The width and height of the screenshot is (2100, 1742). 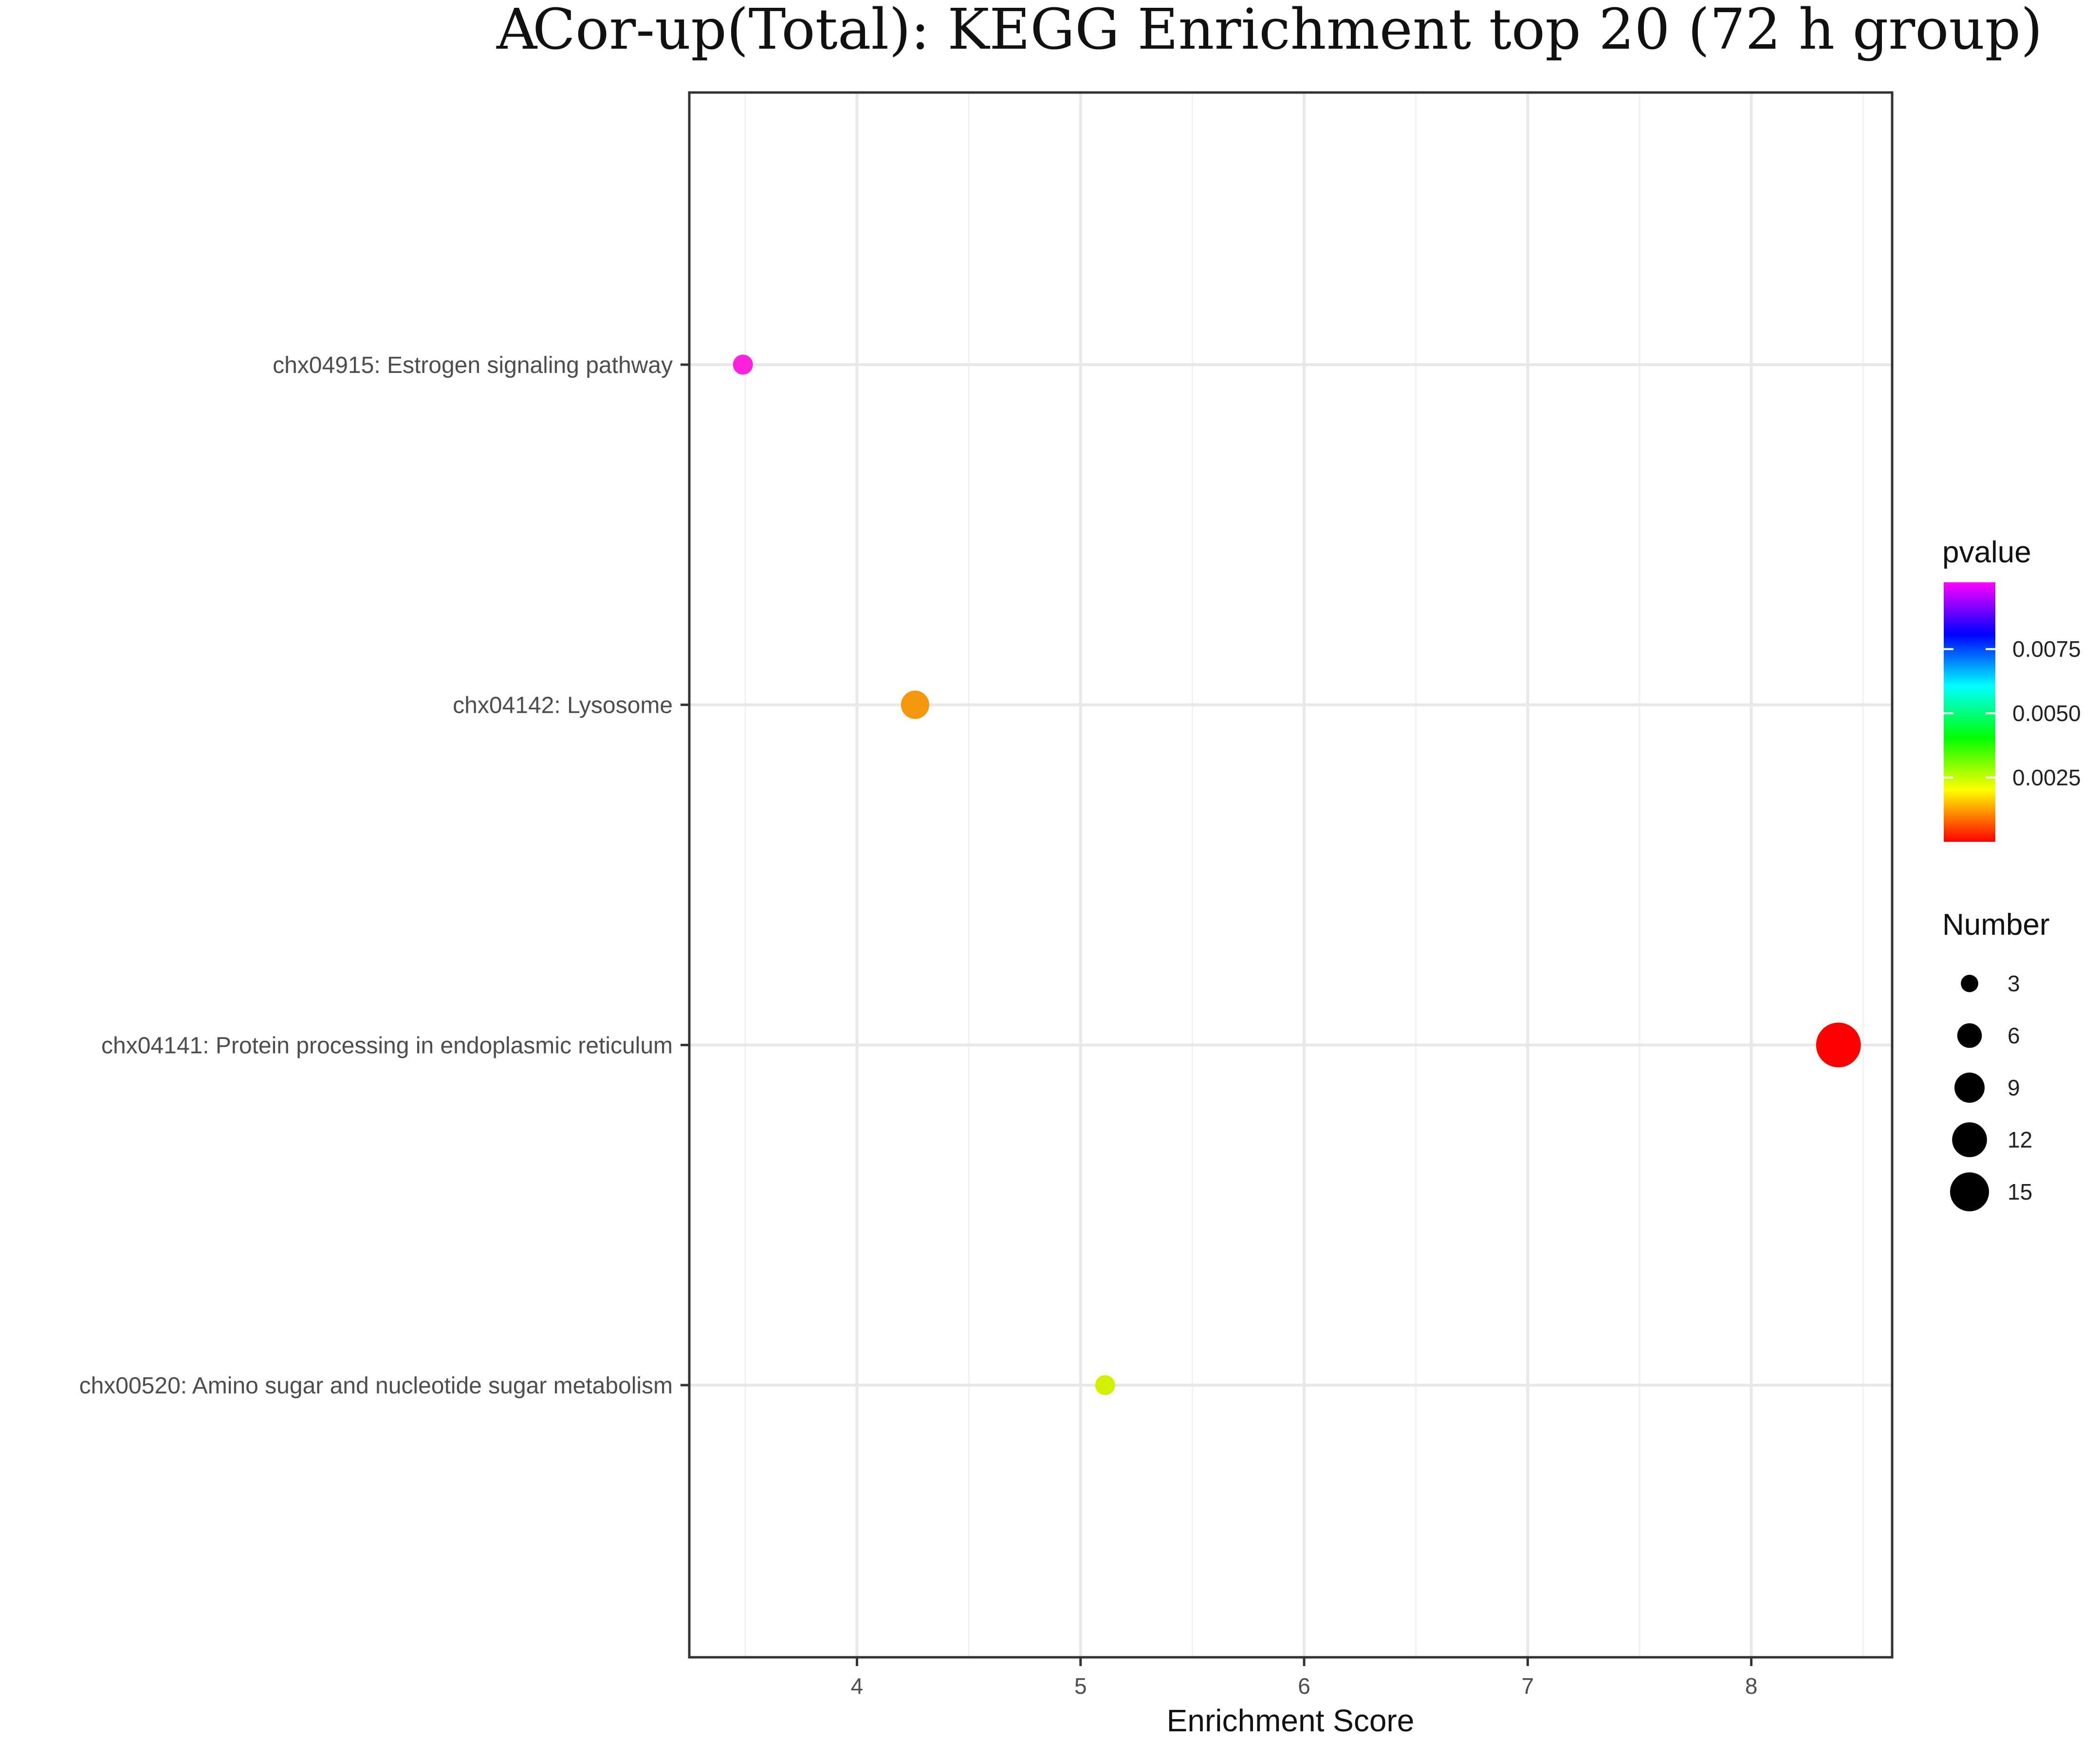 I want to click on size-legend-label: 12, so click(x=2020, y=1140).